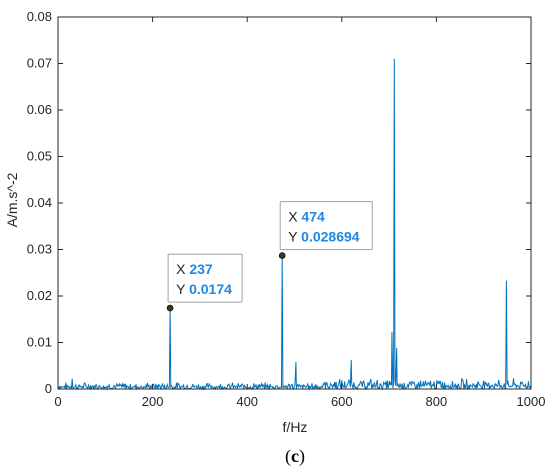 This screenshot has height=475, width=550. I want to click on x-tick-label: 400, so click(247, 401).